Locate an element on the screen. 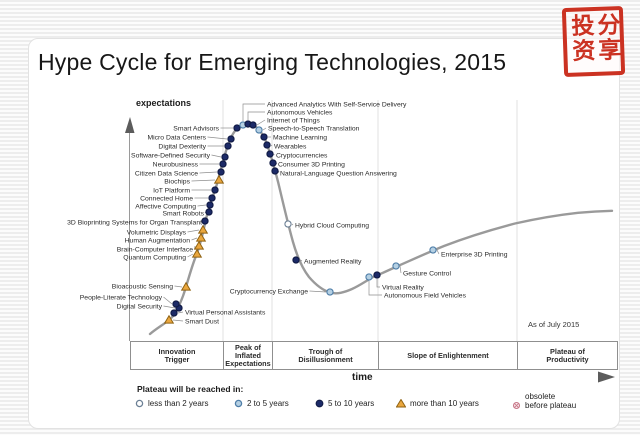  legend-label: less than 2 years is located at coordinates (178, 403).